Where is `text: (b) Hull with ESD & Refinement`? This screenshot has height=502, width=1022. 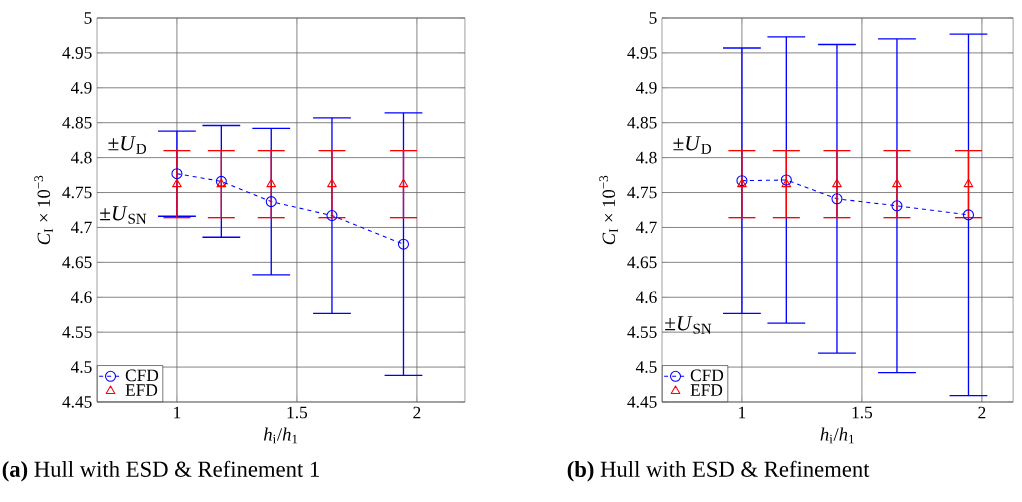 text: (b) Hull with ESD & Refinement is located at coordinates (718, 471).